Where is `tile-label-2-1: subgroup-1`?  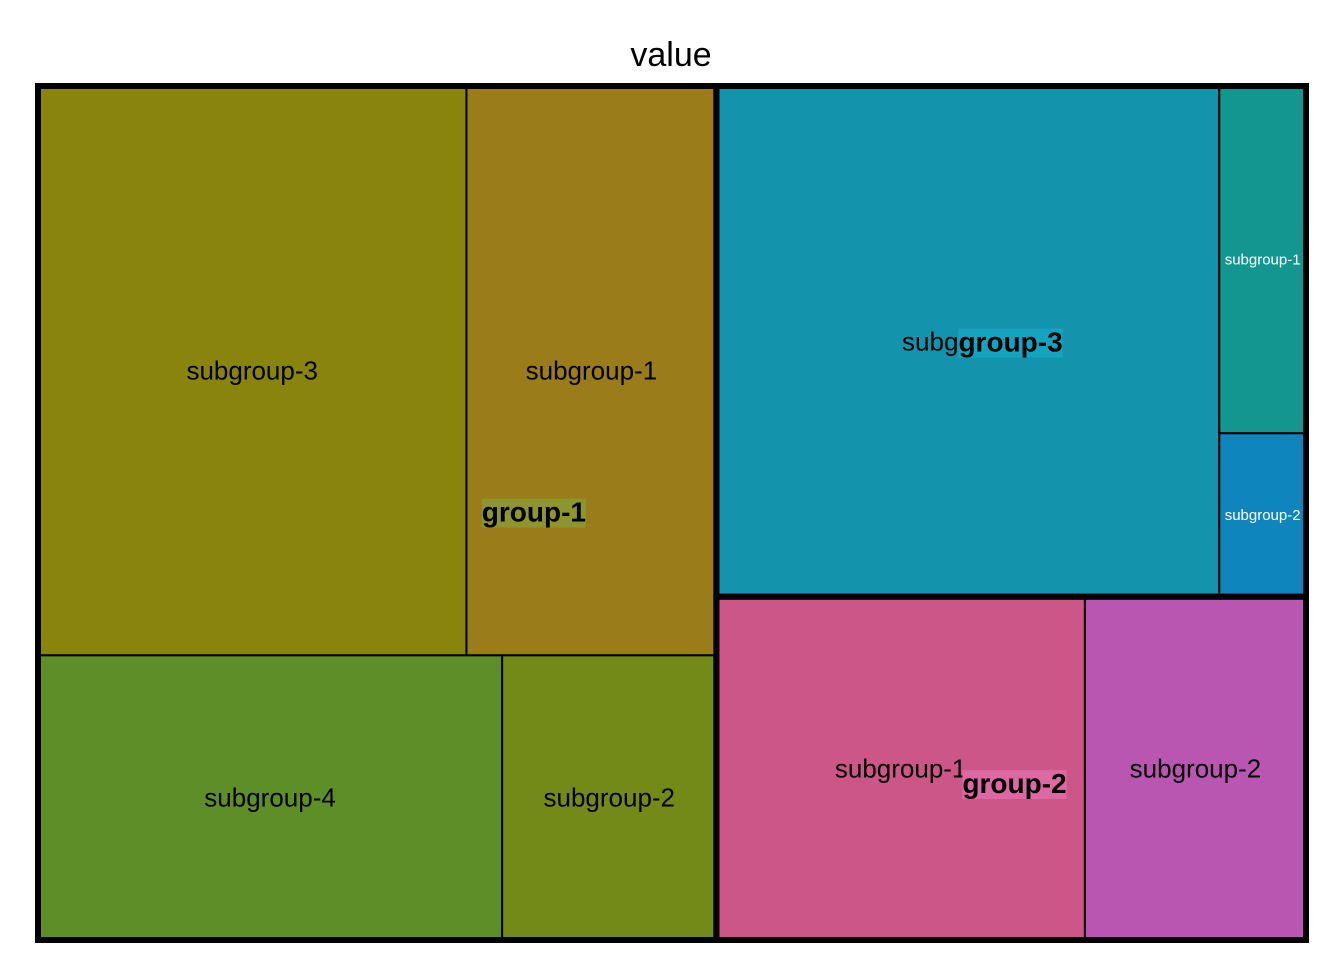
tile-label-2-1: subgroup-1 is located at coordinates (901, 768).